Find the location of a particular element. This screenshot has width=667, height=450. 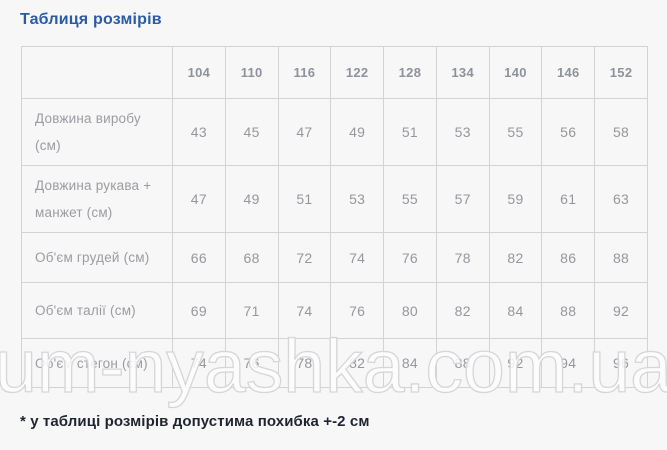

row-value-cell: 63 is located at coordinates (621, 199).